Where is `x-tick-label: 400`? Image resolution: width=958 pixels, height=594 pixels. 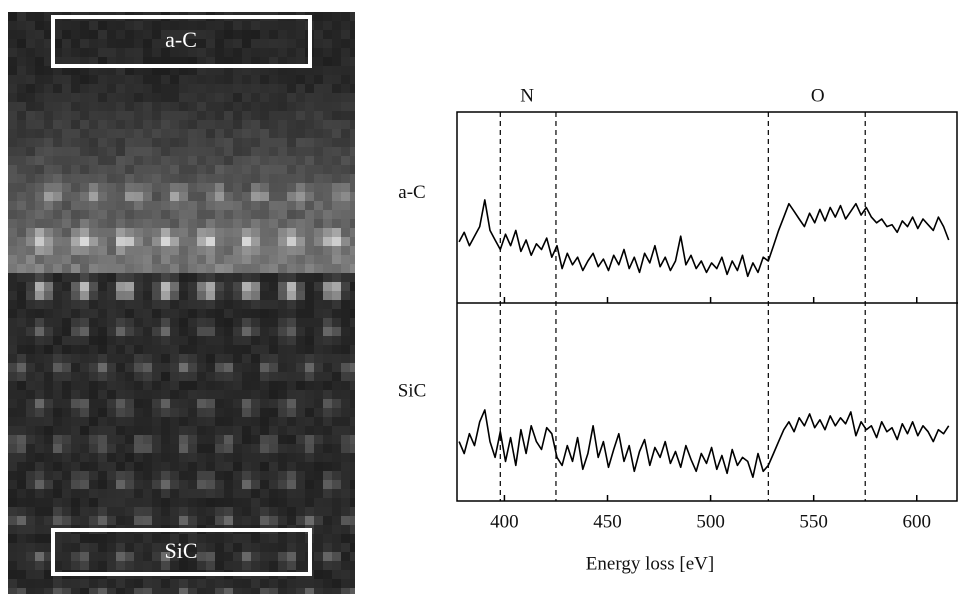
x-tick-label: 400 is located at coordinates (504, 521).